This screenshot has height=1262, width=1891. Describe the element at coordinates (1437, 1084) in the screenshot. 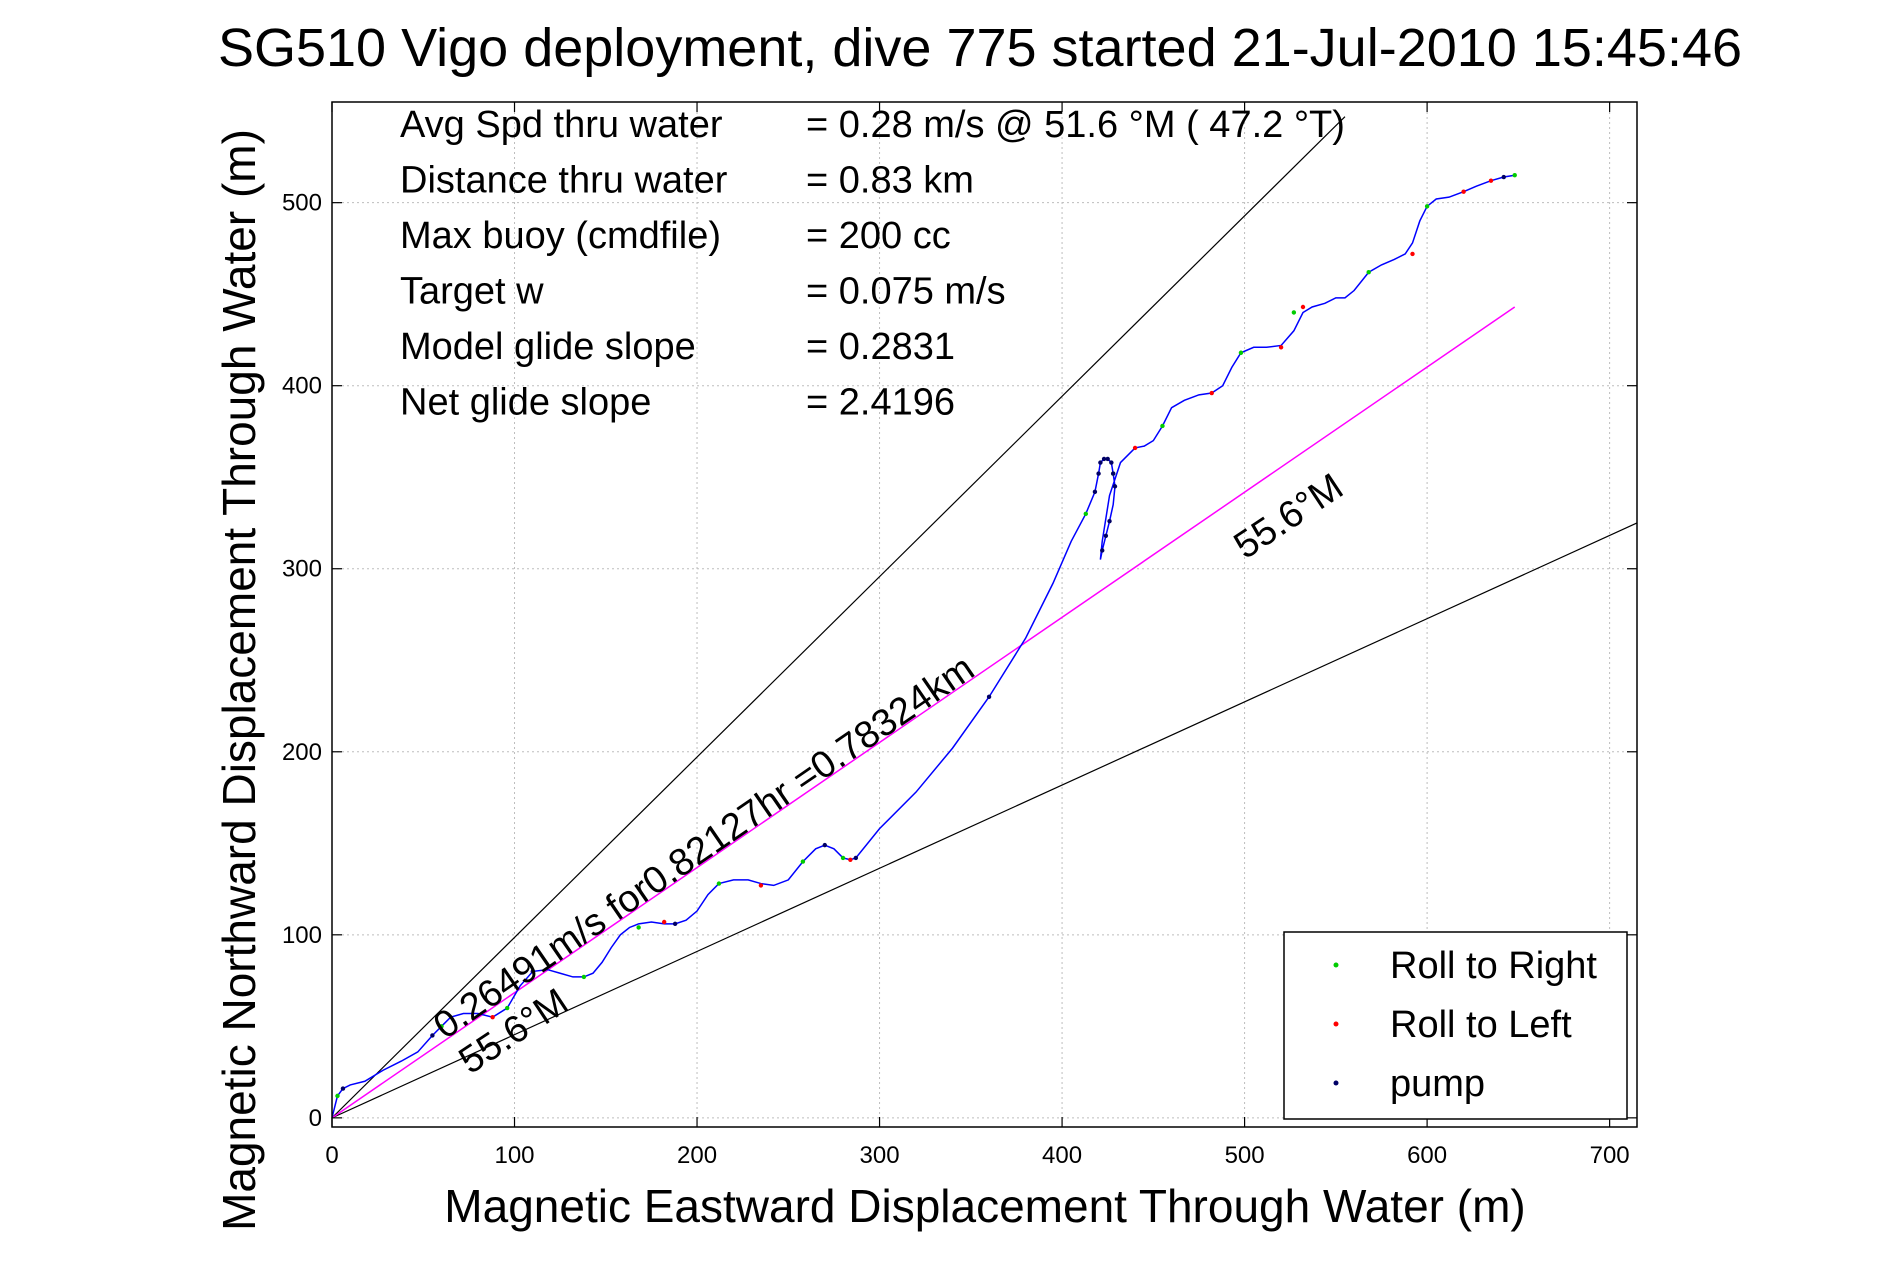

I see `legend-label-pump: pump` at that location.